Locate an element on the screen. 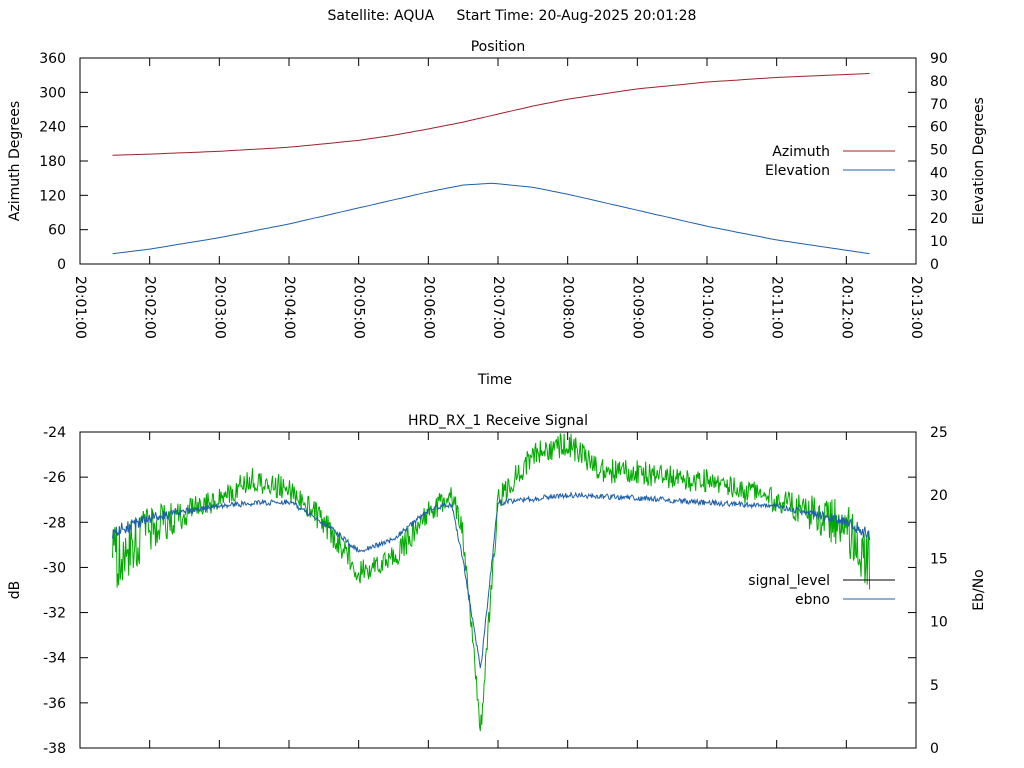 This screenshot has width=1024, height=768. x-tick-label: 20:06:00 is located at coordinates (428, 307).